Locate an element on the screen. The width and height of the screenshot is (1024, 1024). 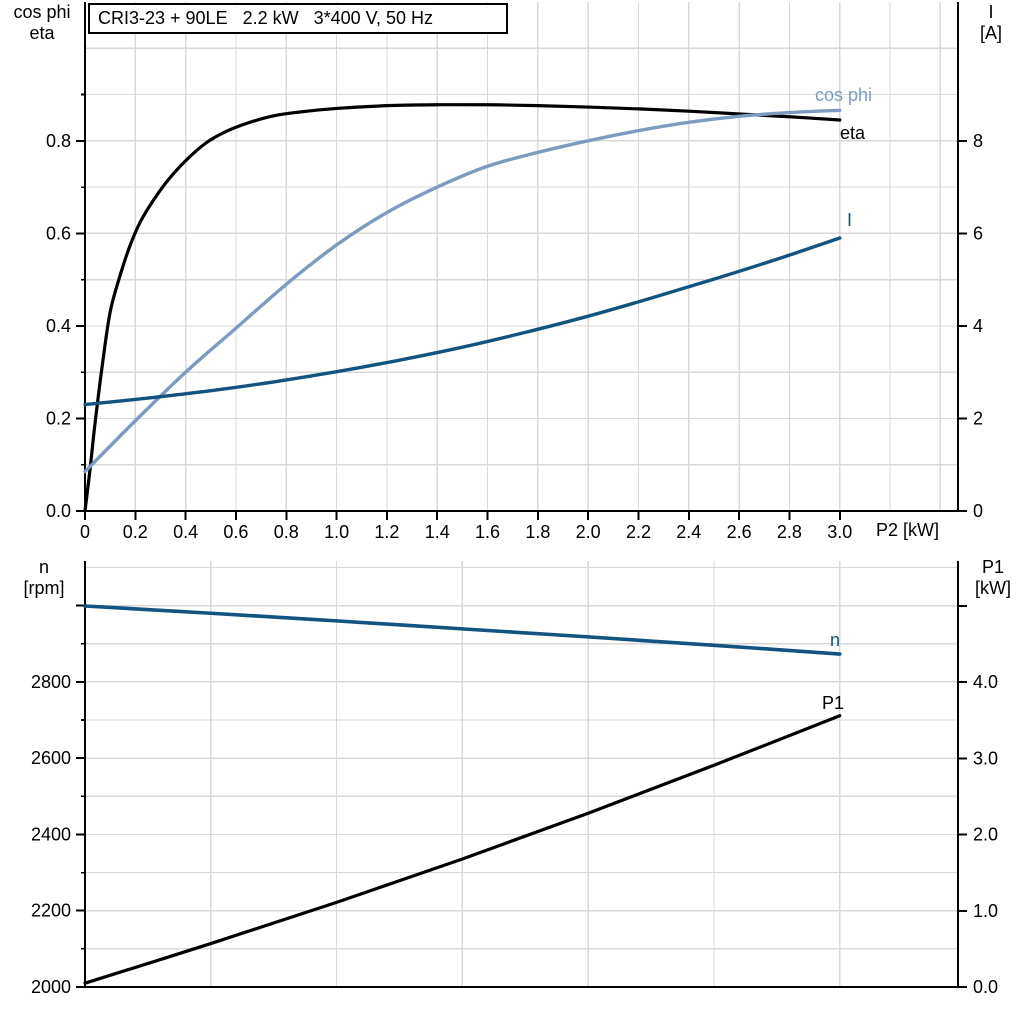
axis-title-current: I is located at coordinates (991, 12).